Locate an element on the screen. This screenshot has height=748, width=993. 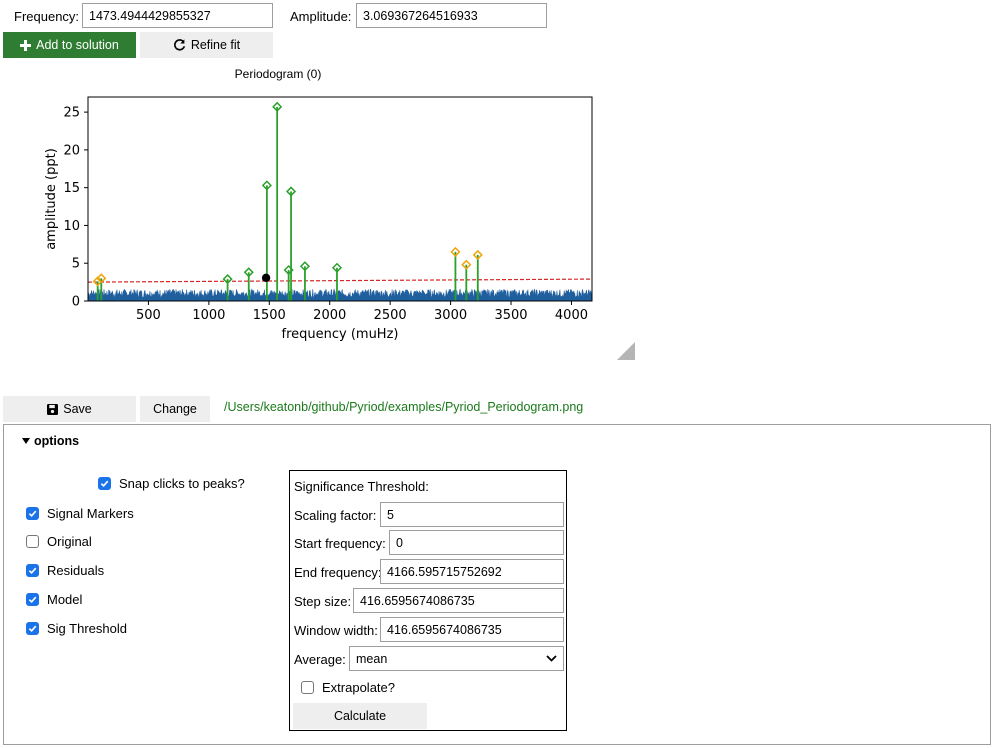
options-header: options is located at coordinates (50, 441).